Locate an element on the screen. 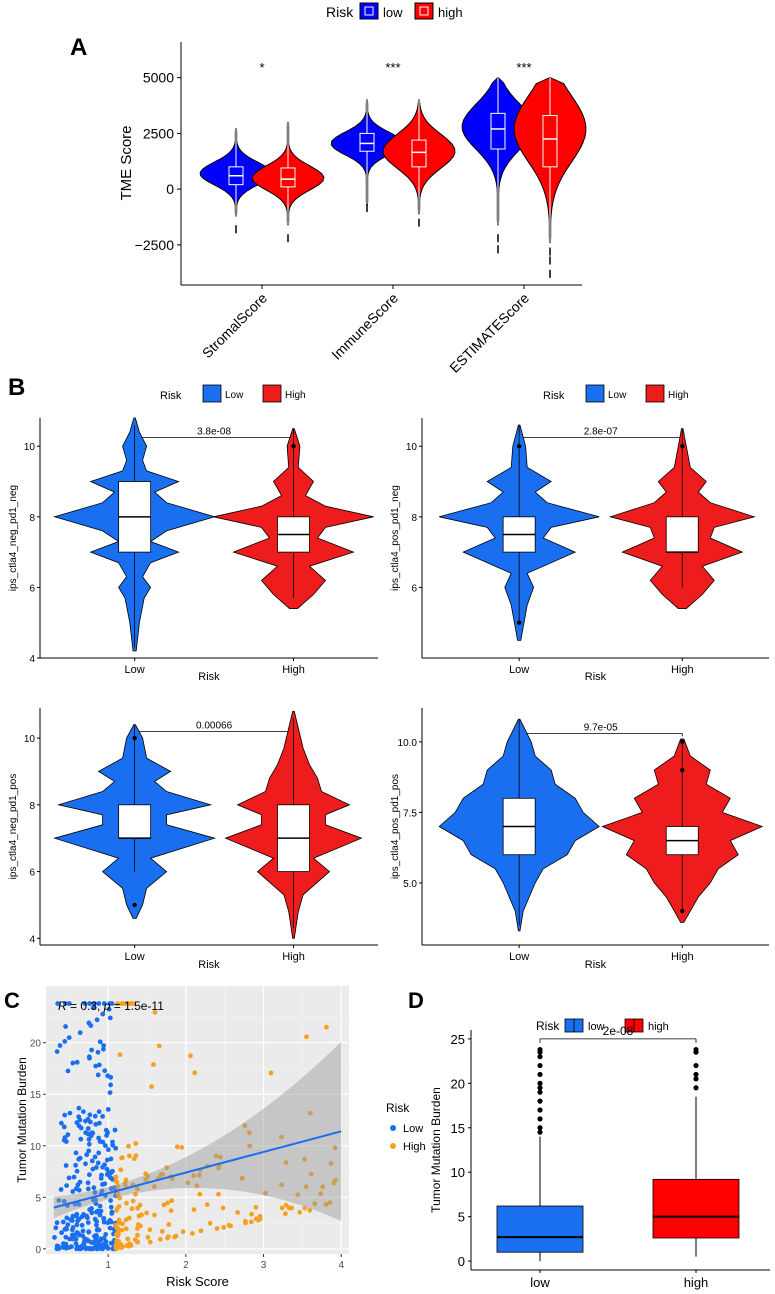 The image size is (775, 1294). legend-dot-High is located at coordinates (393, 1146).